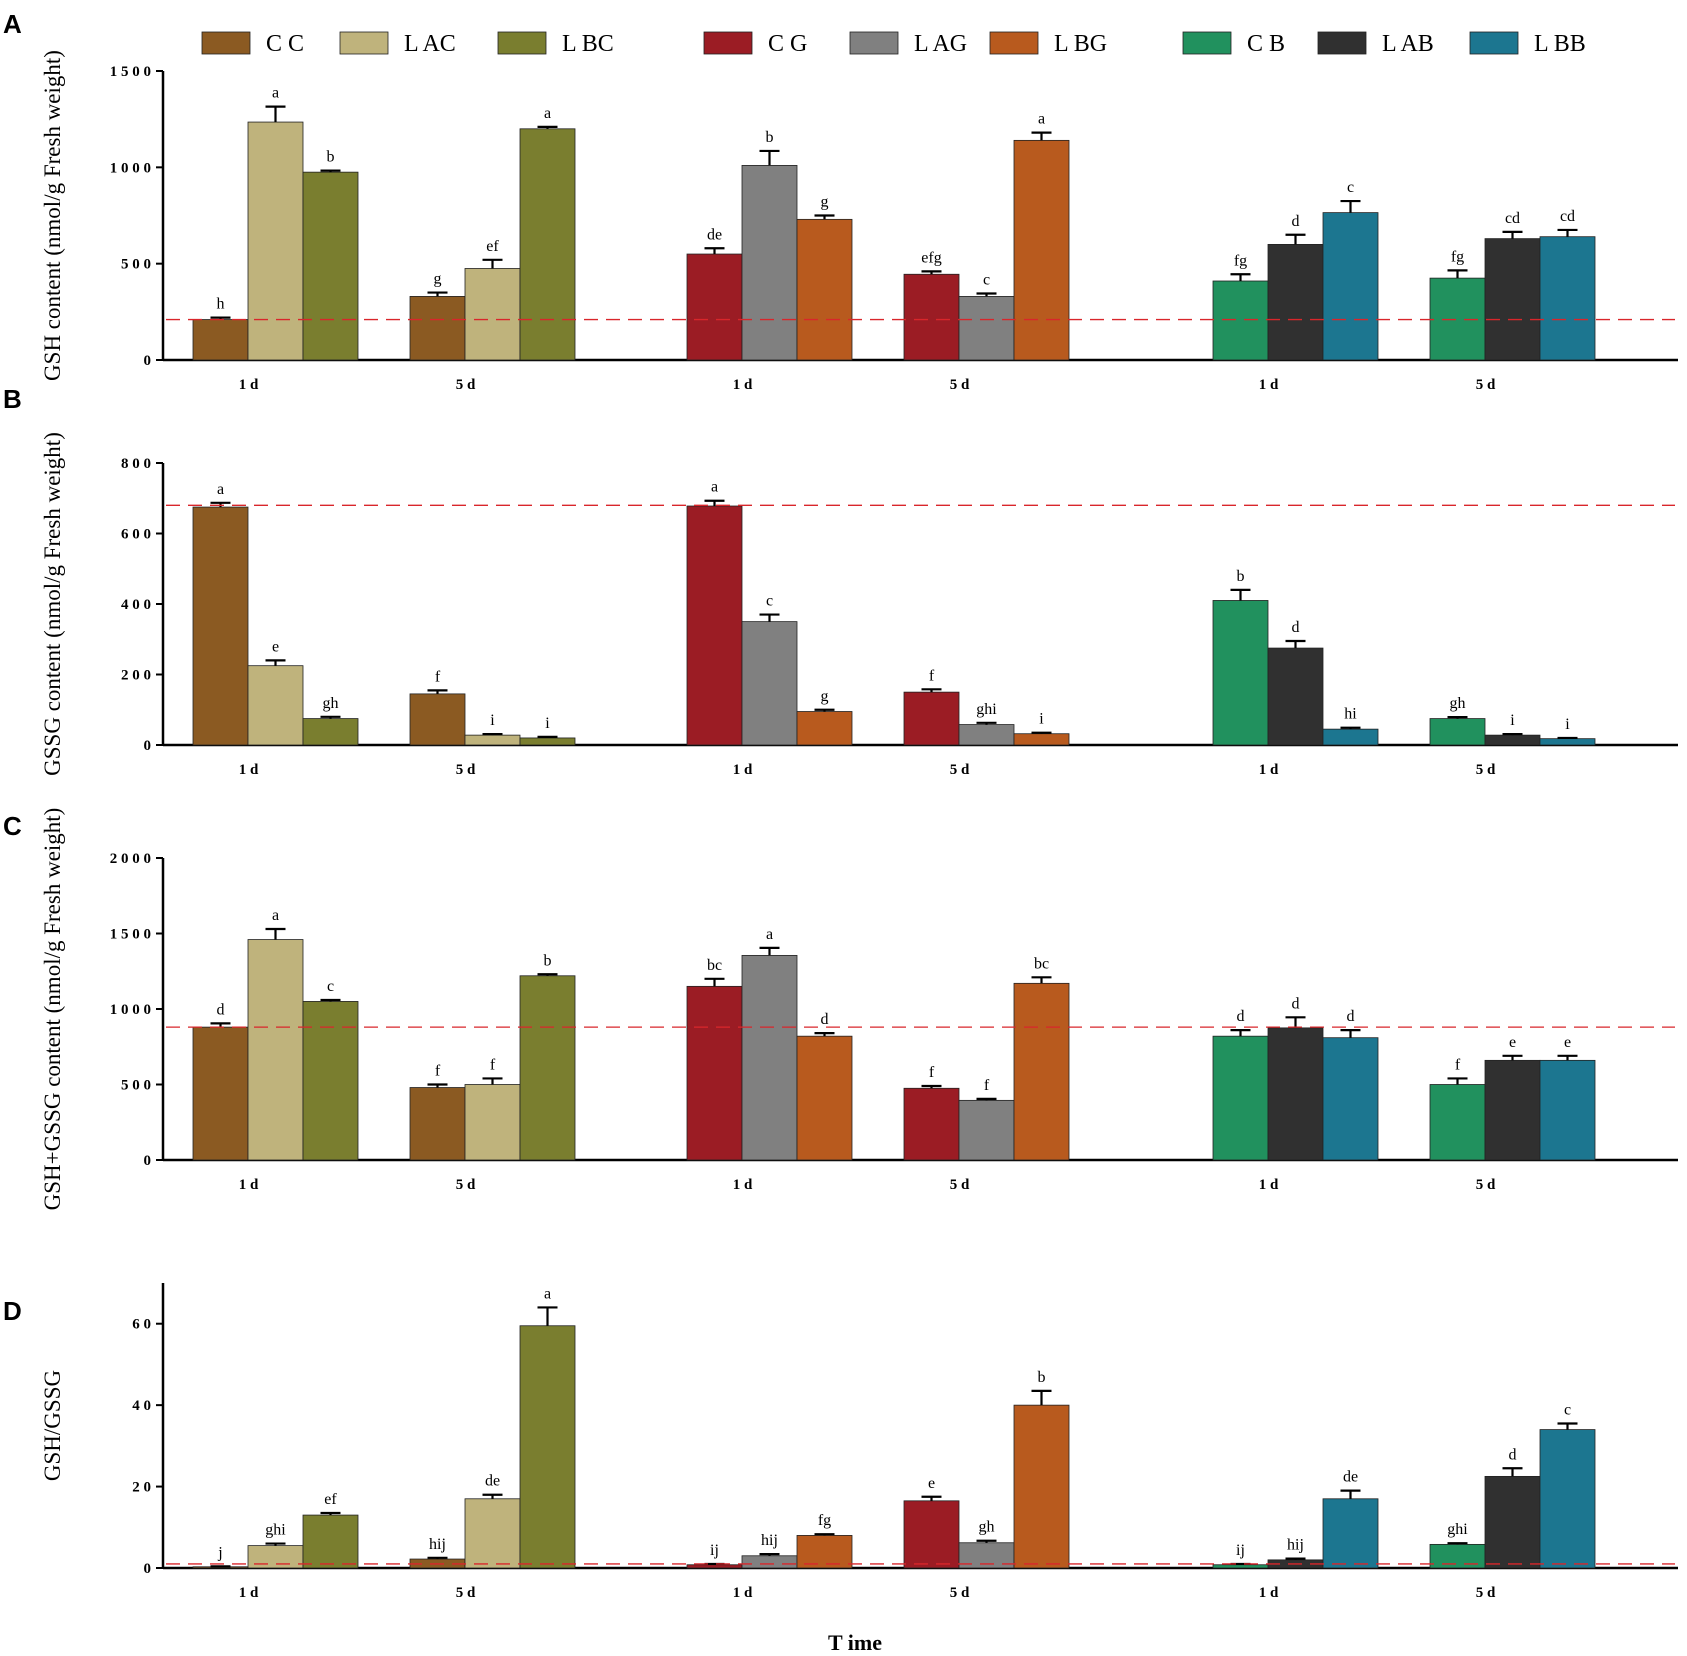  Describe the element at coordinates (1295, 1545) in the screenshot. I see `significance-label: hij` at that location.